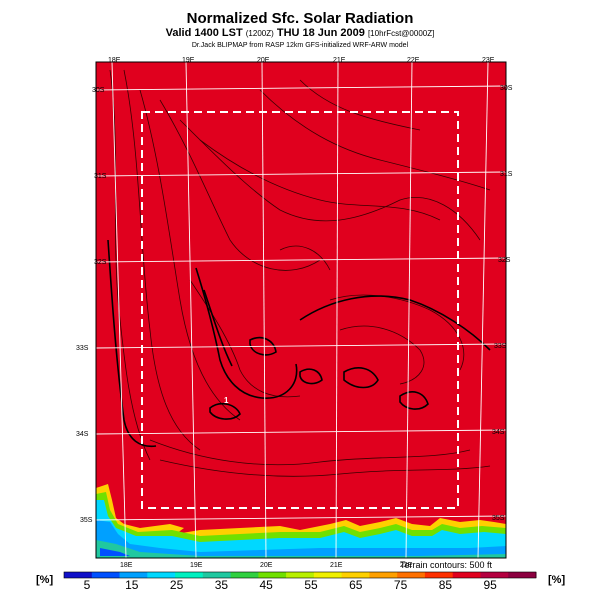 The width and height of the screenshot is (600, 605). I want to click on colorbar-tick-label: 85, so click(445, 585).